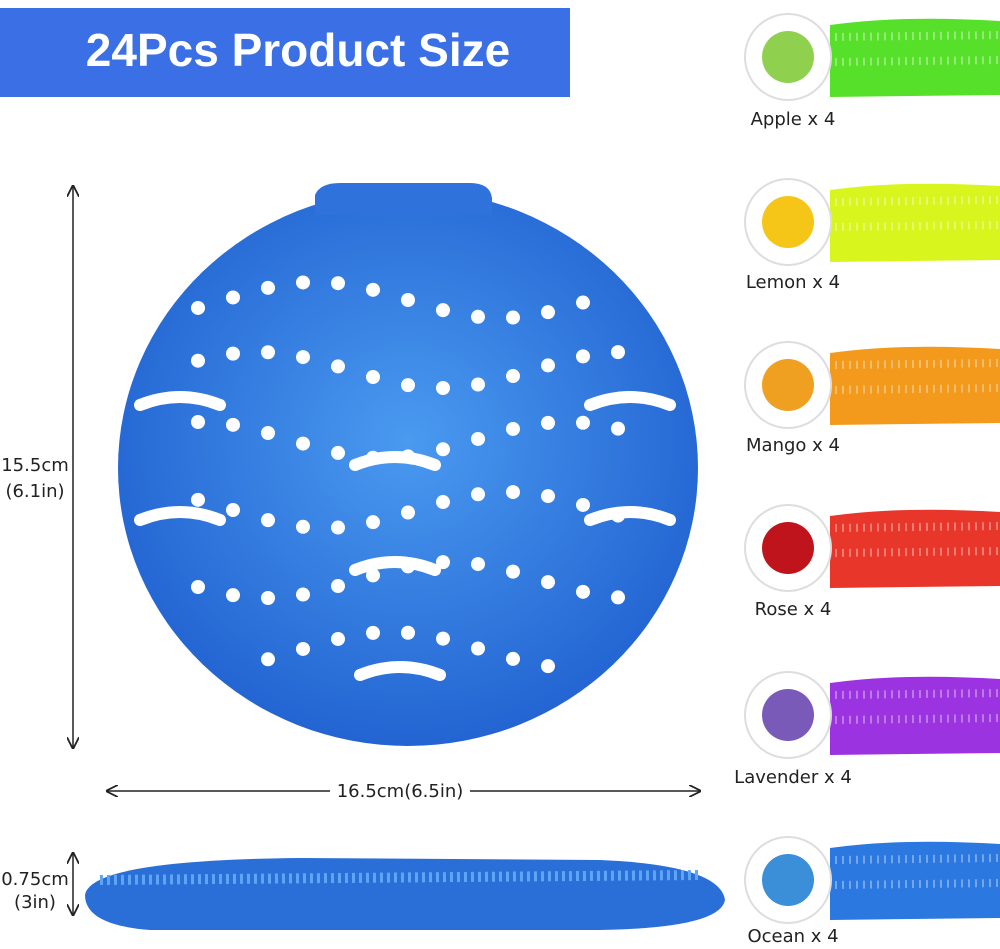 This screenshot has width=1000, height=949. What do you see at coordinates (35, 879) in the screenshot?
I see `thickness-label: 0.75cm` at bounding box center [35, 879].